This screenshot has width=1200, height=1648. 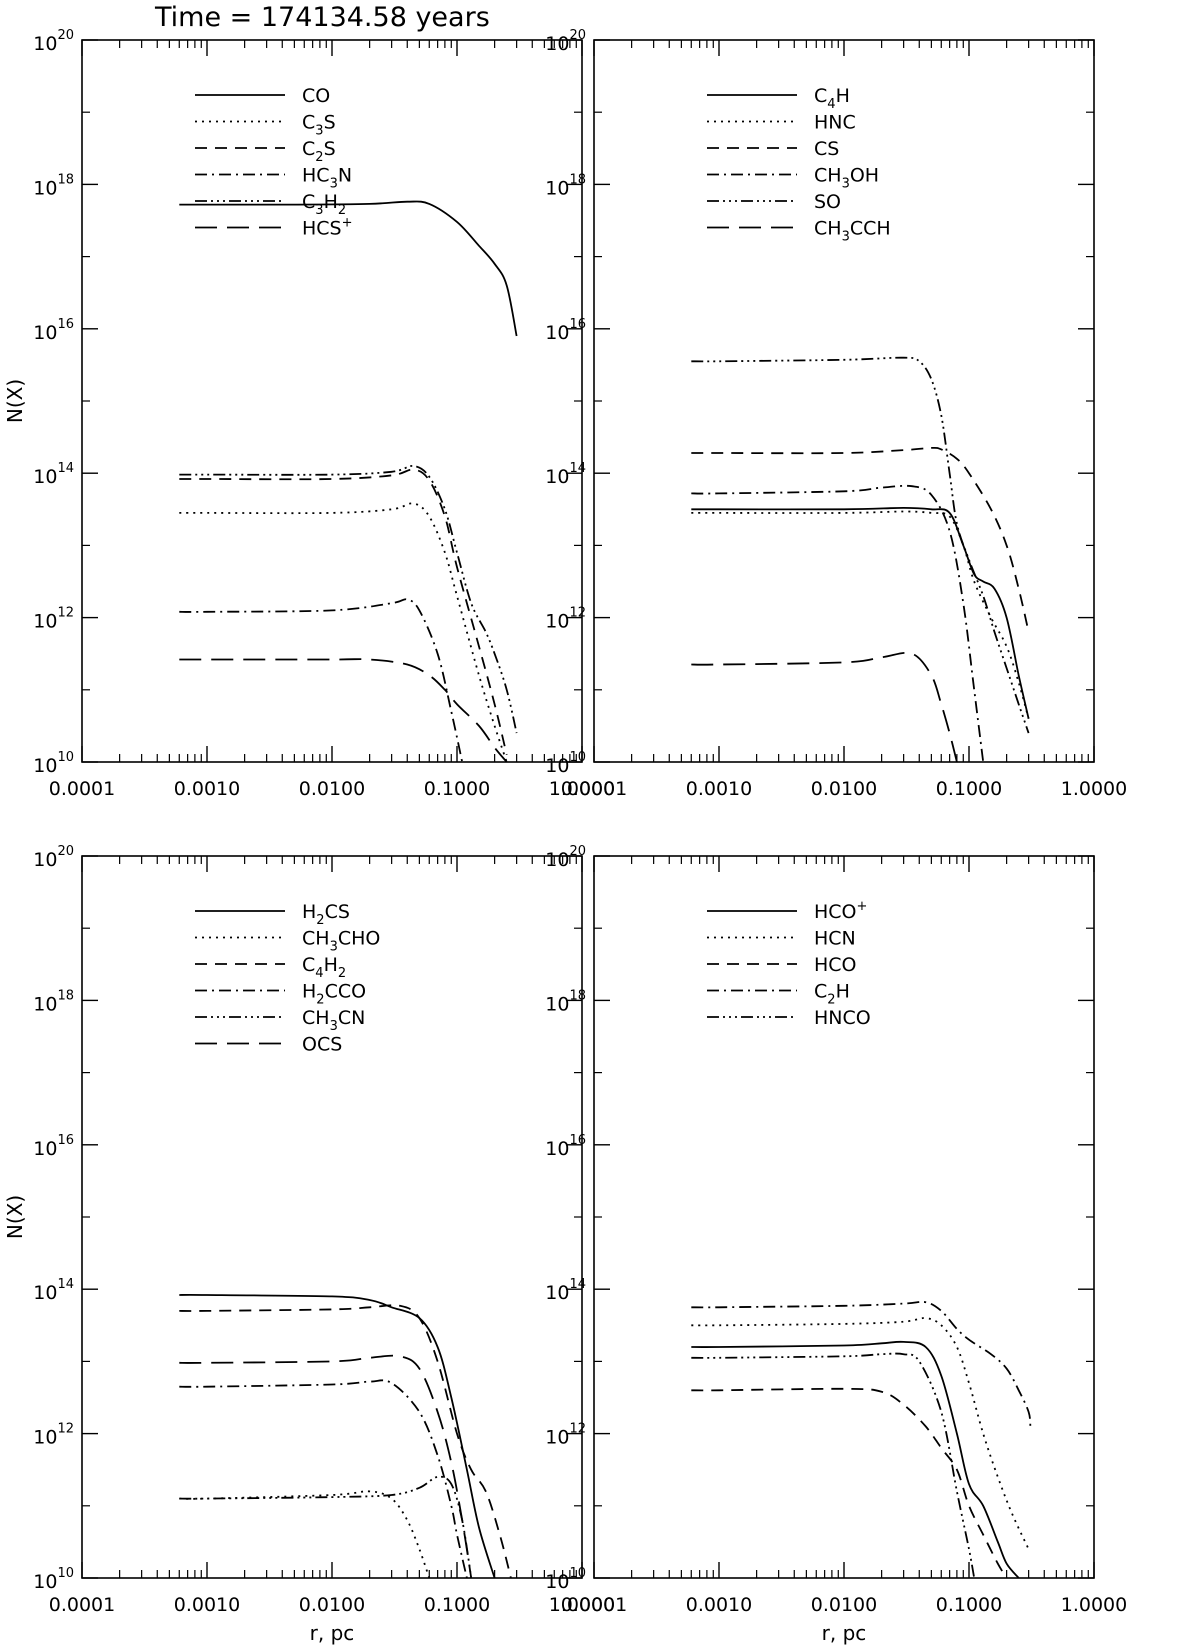 What do you see at coordinates (334, 994) in the screenshot?
I see `legend-label: H2CCO` at bounding box center [334, 994].